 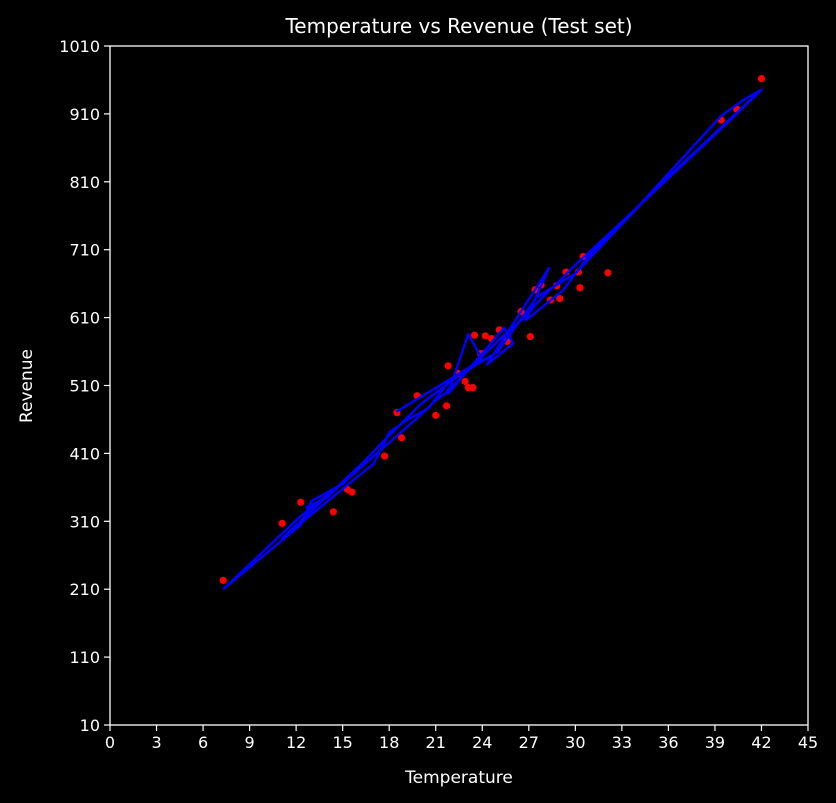 What do you see at coordinates (27, 386) in the screenshot?
I see `y-axis-label: Revenue` at bounding box center [27, 386].